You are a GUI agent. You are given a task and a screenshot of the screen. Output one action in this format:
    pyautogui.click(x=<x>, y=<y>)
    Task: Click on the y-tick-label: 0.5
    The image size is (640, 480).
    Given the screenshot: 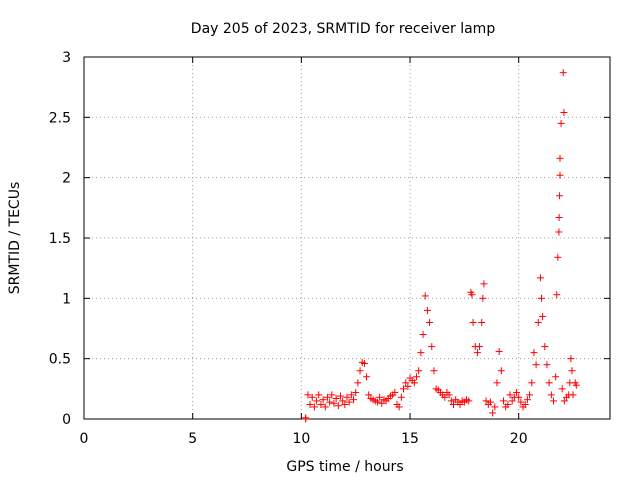 What is the action you would take?
    pyautogui.click(x=60, y=360)
    